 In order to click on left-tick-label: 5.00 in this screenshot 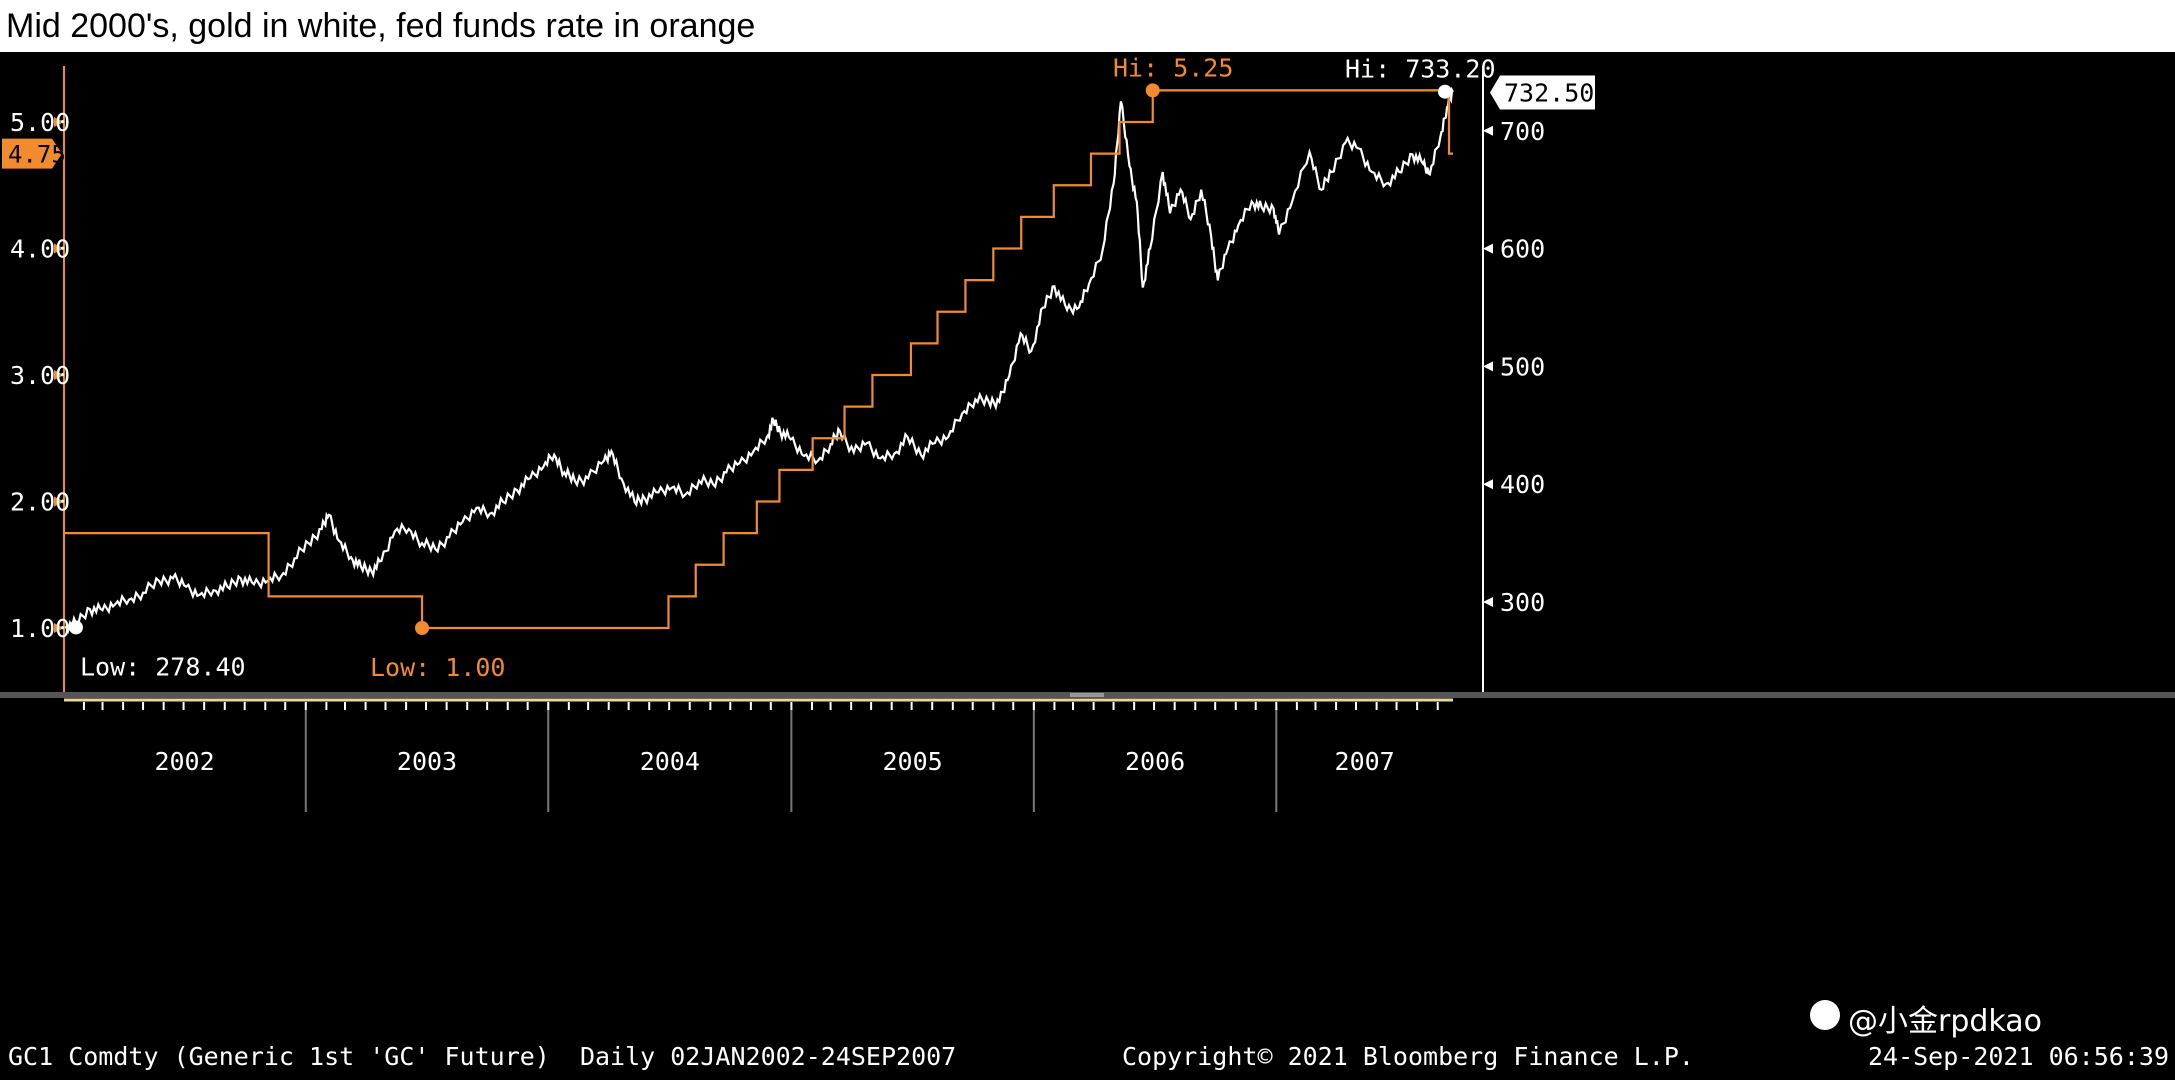, I will do `click(40, 122)`.